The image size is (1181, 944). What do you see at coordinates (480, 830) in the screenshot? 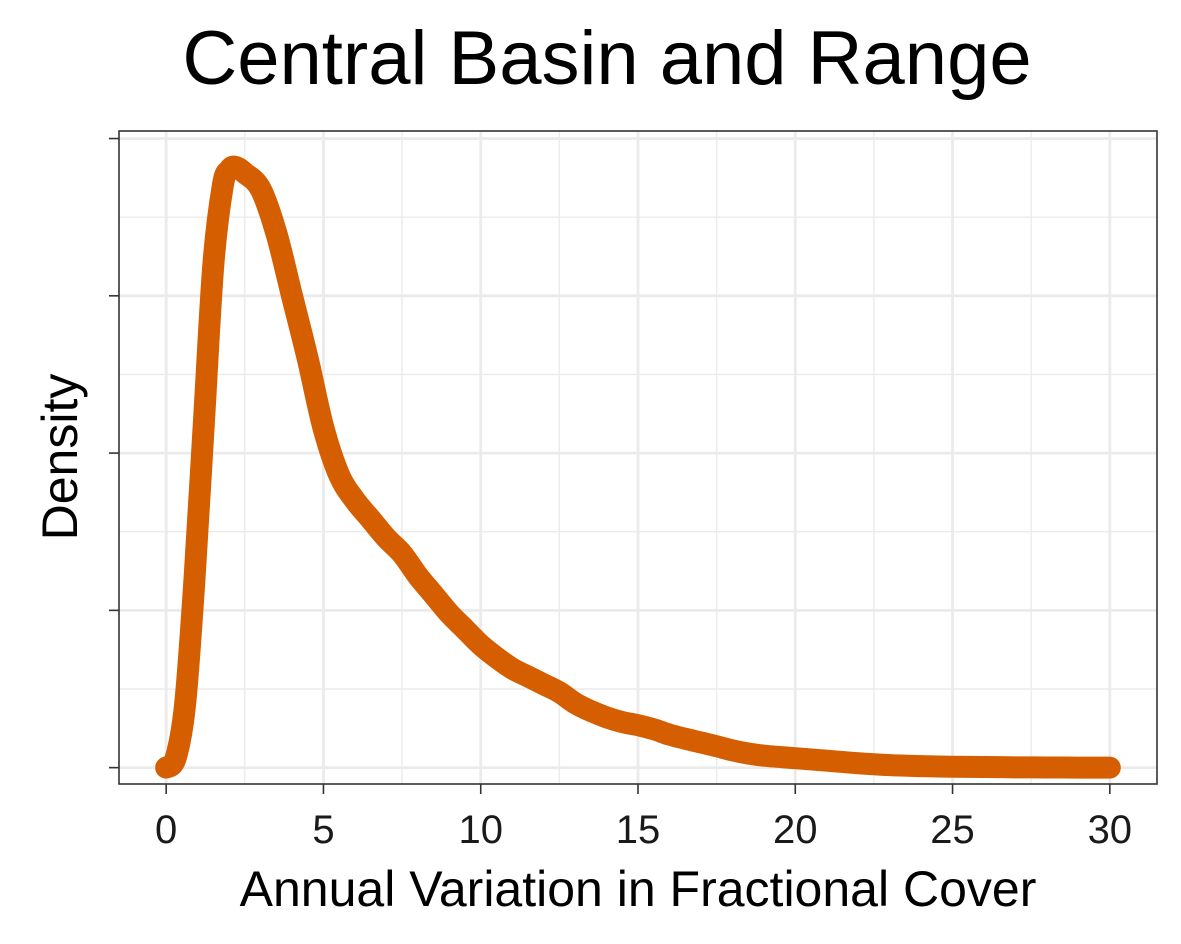
I see `x-tick-label: 10` at bounding box center [480, 830].